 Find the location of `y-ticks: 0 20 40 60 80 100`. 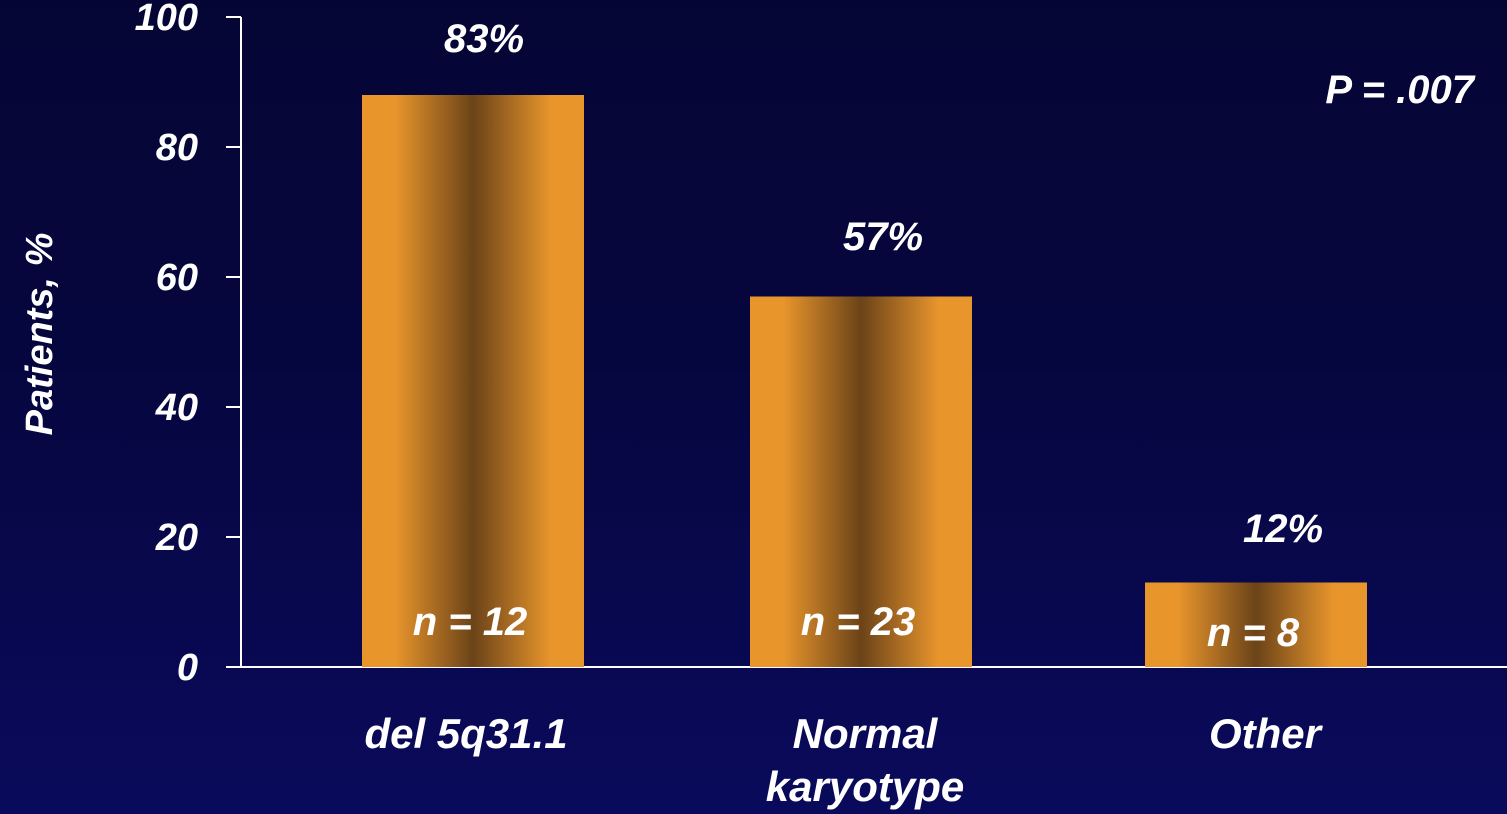

y-ticks: 0 20 40 60 80 100 is located at coordinates (188, 344).